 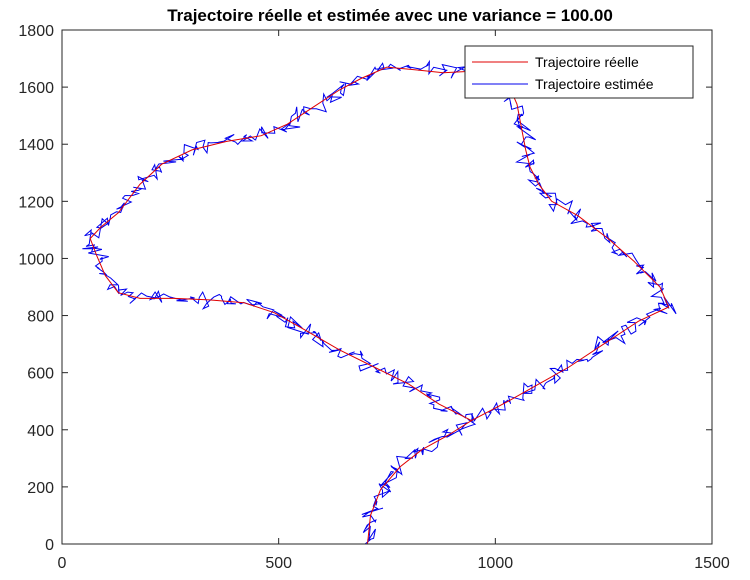 What do you see at coordinates (587, 62) in the screenshot?
I see `legend-label-reelle: Trajectoire réelle` at bounding box center [587, 62].